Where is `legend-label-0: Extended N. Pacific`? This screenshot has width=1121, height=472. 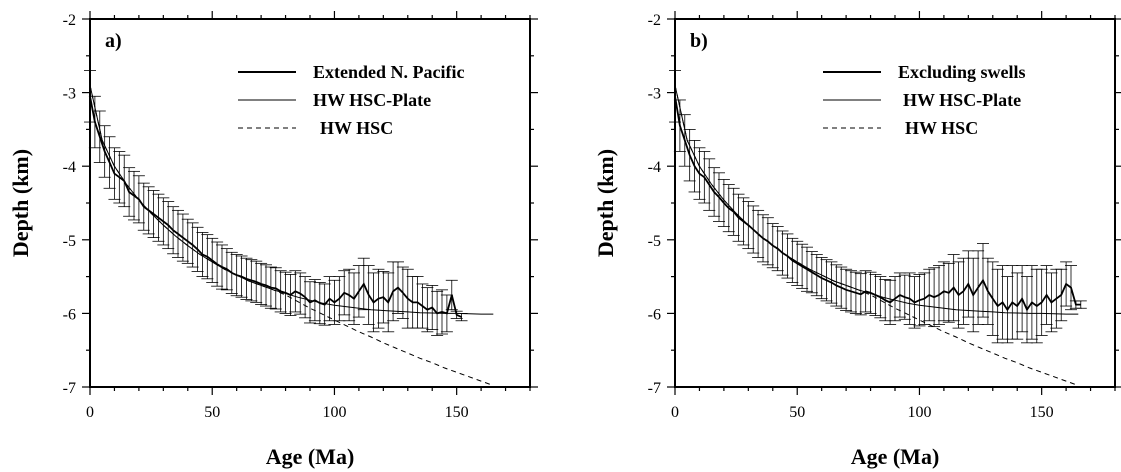 legend-label-0: Extended N. Pacific is located at coordinates (388, 72).